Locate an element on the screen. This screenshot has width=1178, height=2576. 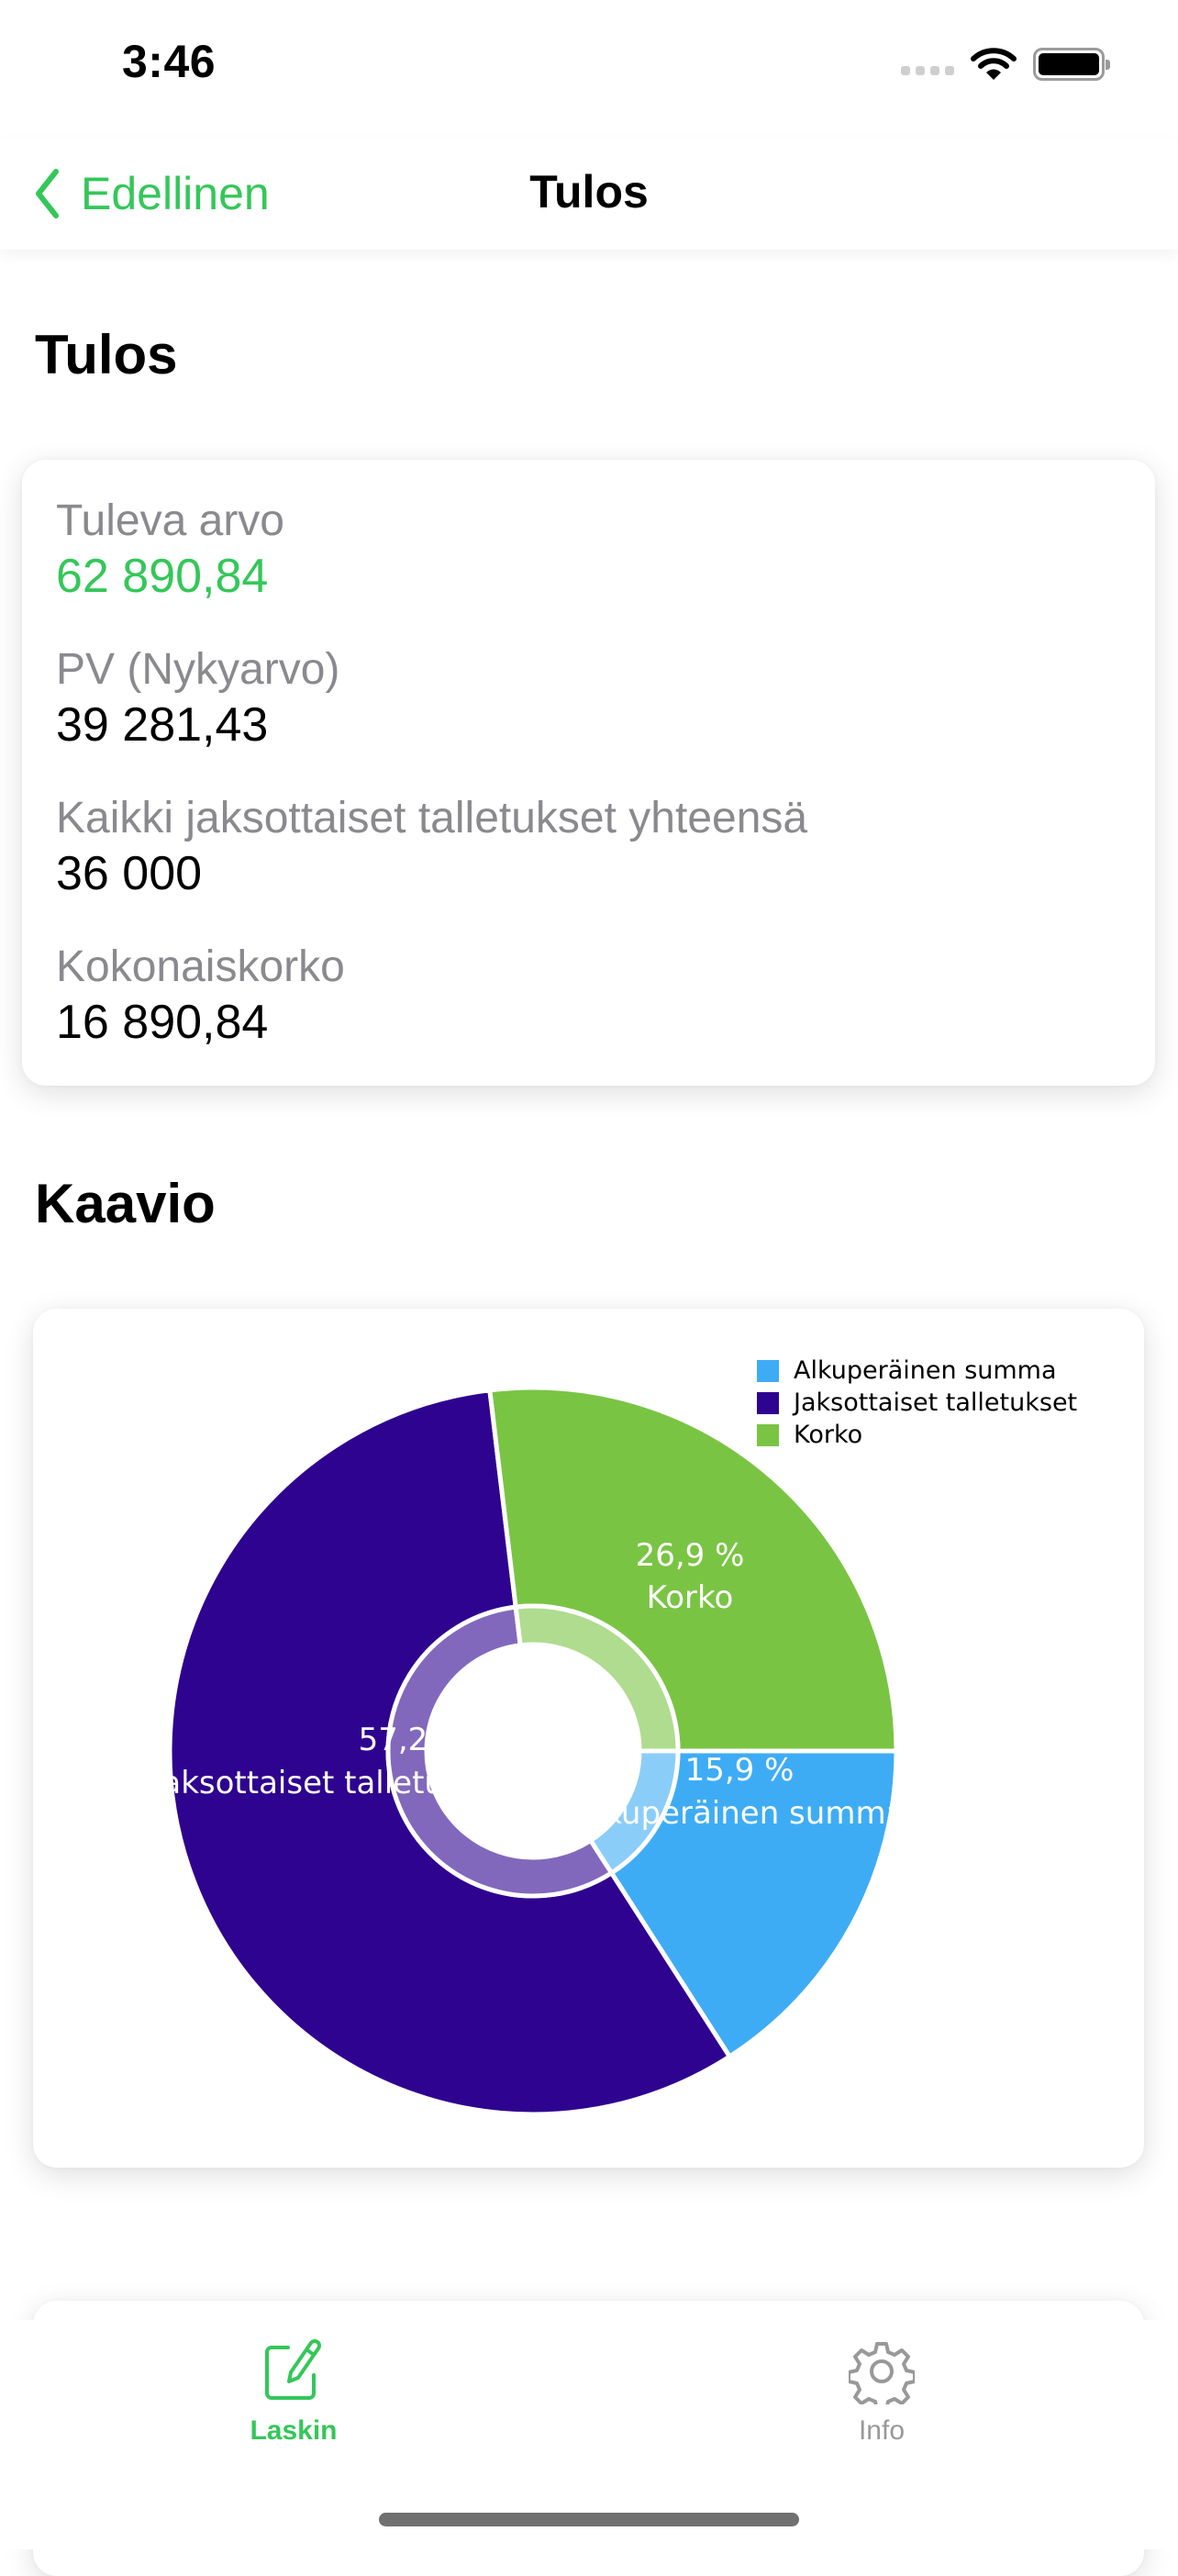
result-item-total-interest: Kokonaiskorko 16 890,84 is located at coordinates (432, 1015).